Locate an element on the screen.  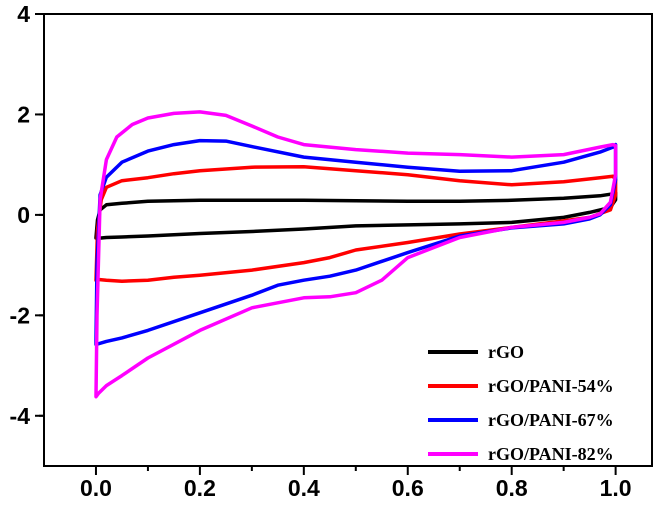
legend-label: rGO/PANI-67% is located at coordinates (551, 420).